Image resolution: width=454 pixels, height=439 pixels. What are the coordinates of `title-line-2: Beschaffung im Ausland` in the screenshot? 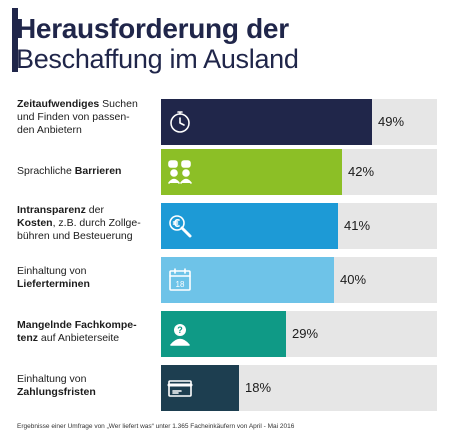 It's located at (157, 59).